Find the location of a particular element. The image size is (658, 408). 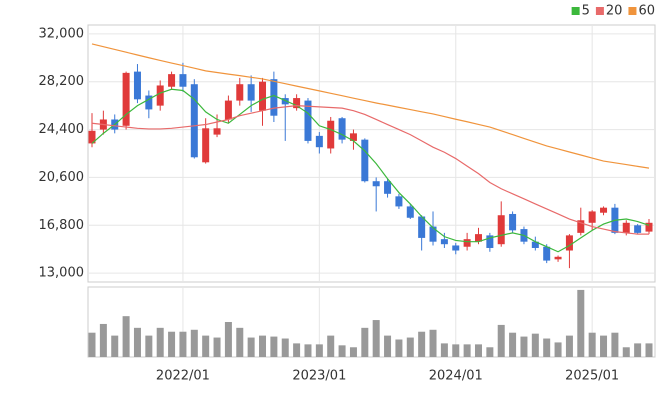

y-tick-label: 32,000 is located at coordinates (62, 33).